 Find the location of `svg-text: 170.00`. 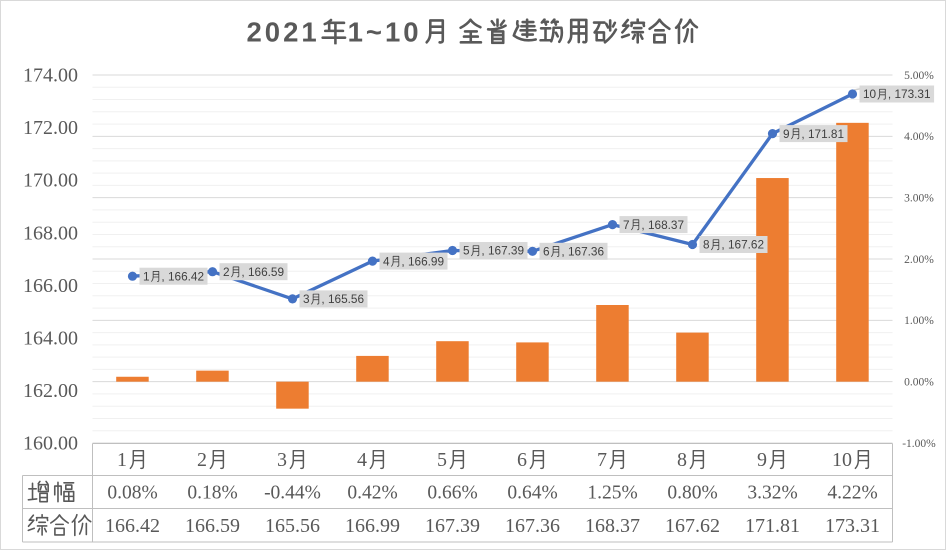

svg-text: 170.00 is located at coordinates (50, 181).